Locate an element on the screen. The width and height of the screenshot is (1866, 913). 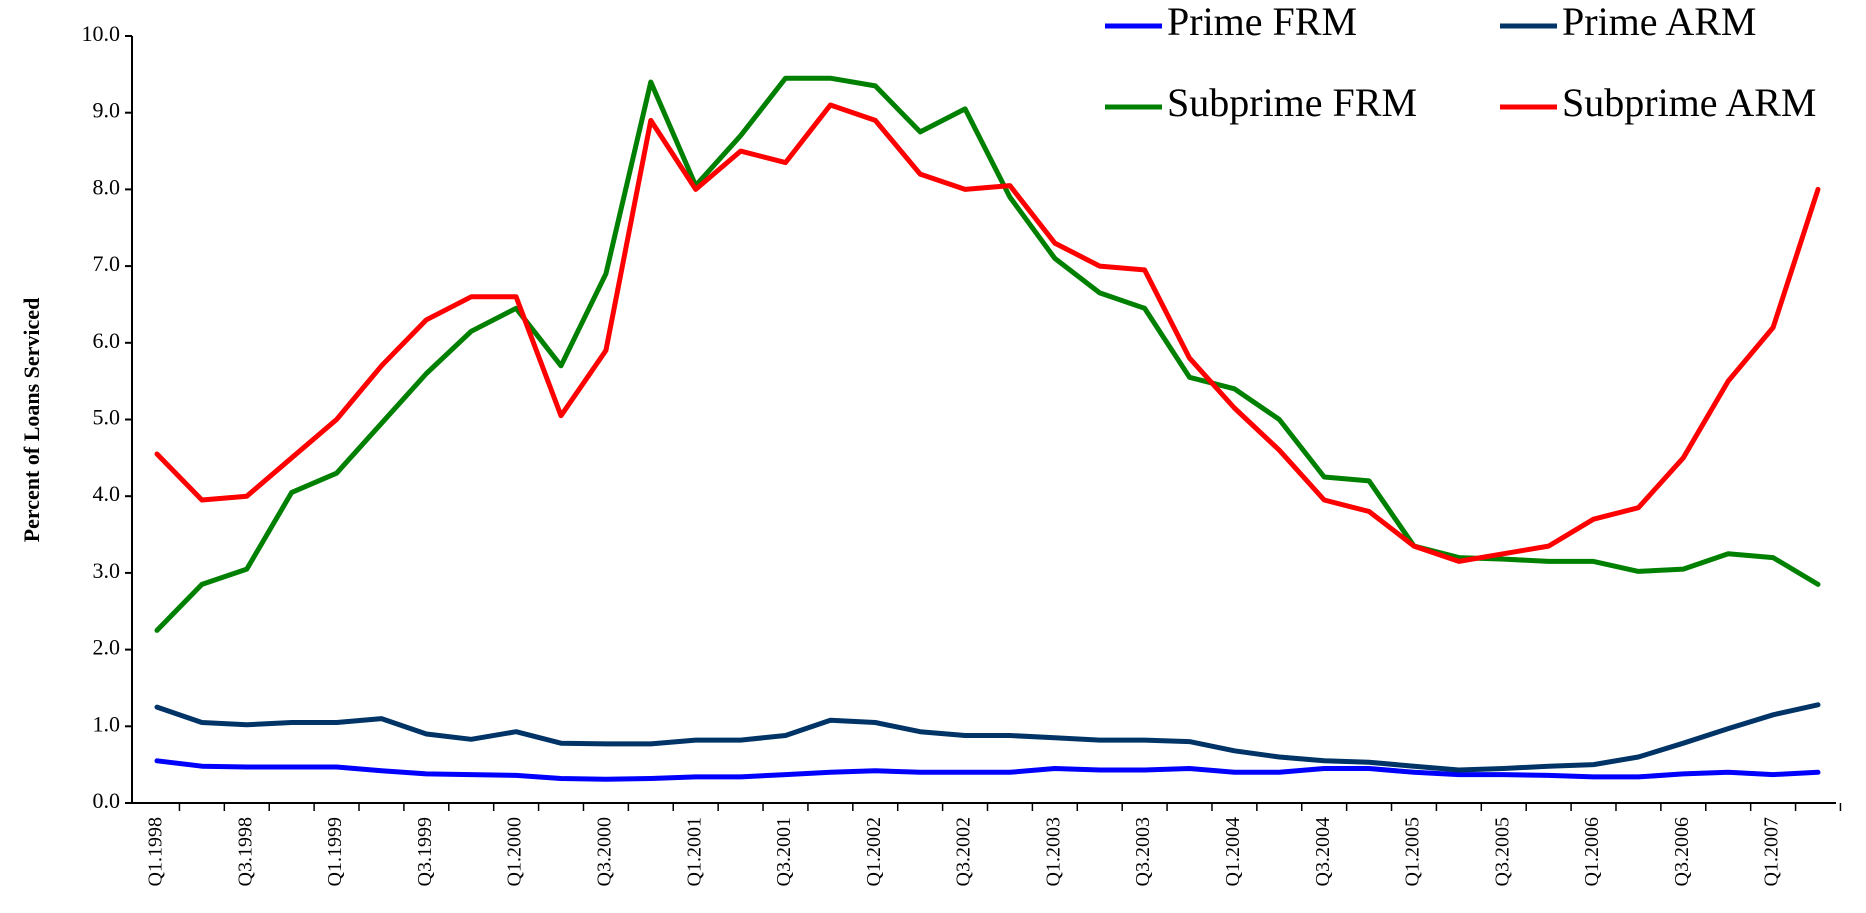
x-tick-label: Q1.2003 is located at coordinates (1053, 851).